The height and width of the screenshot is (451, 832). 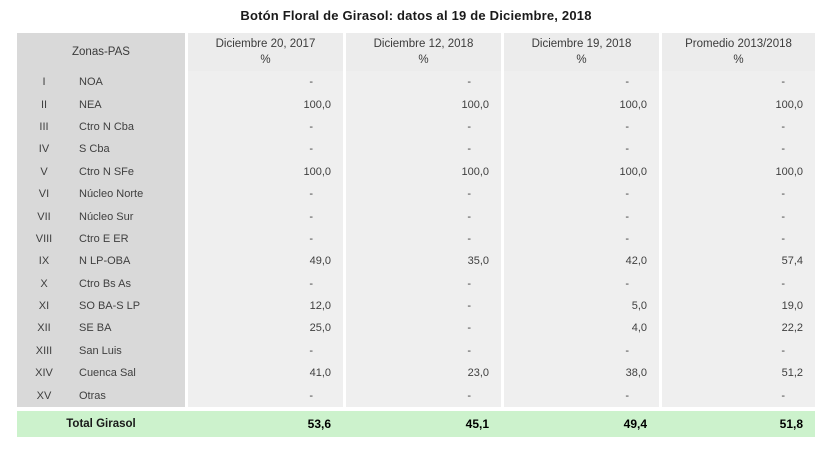 What do you see at coordinates (581, 328) in the screenshot?
I see `value-cell: 4,0` at bounding box center [581, 328].